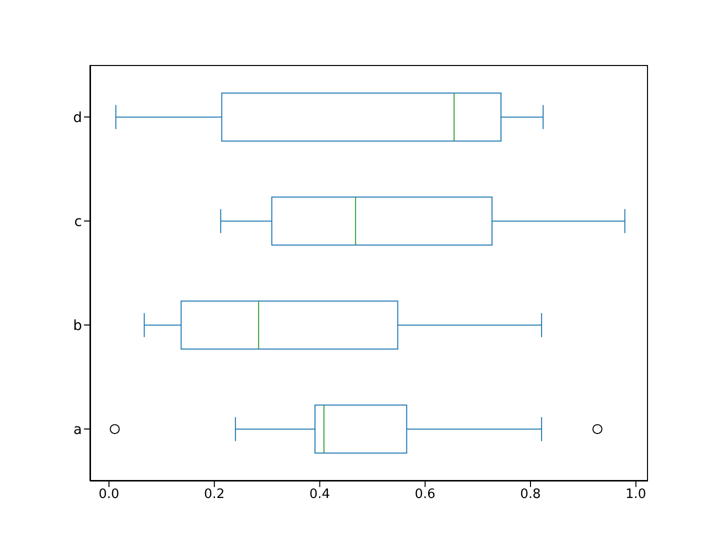  Describe the element at coordinates (636, 494) in the screenshot. I see `x-tick-label: 1.0` at that location.